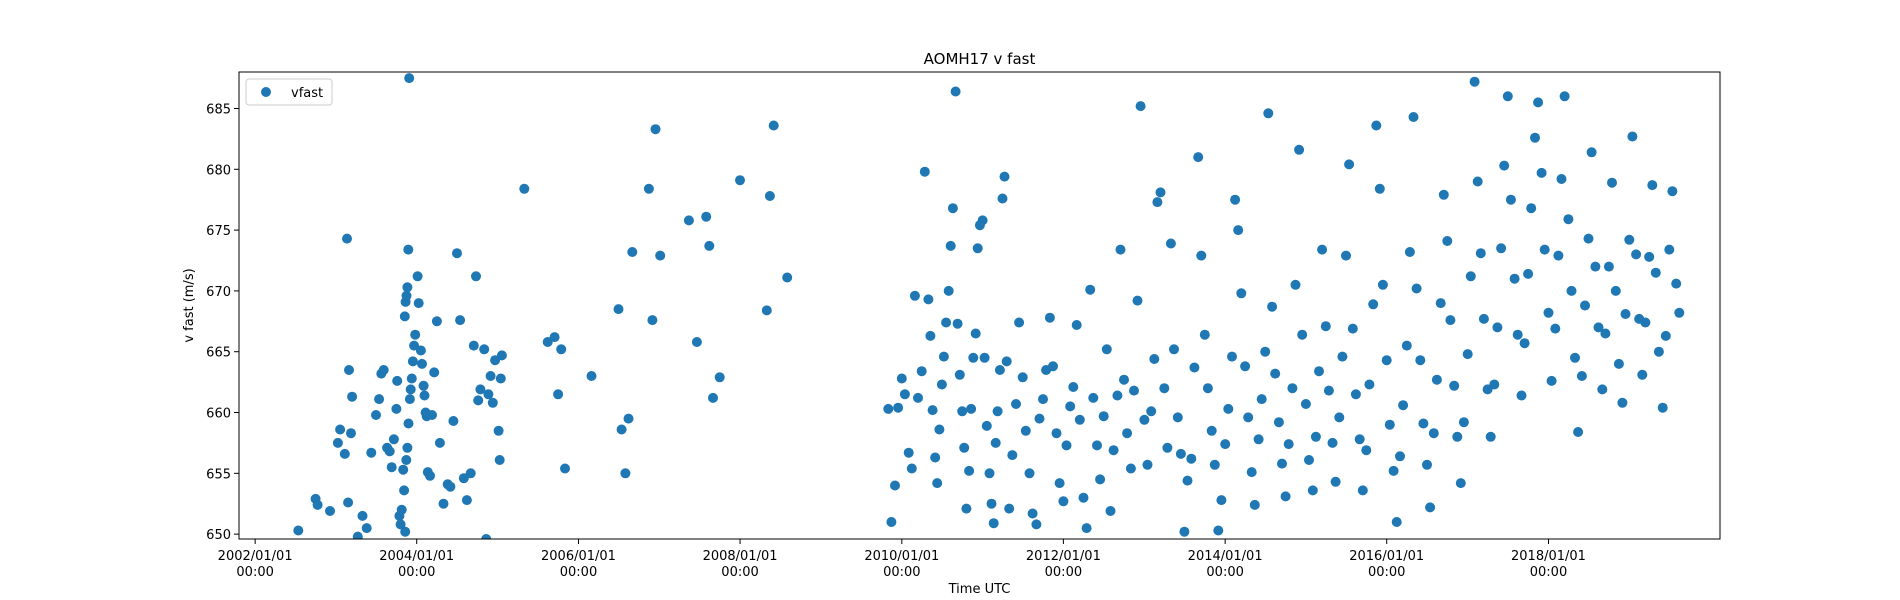 The image size is (1900, 600). Describe the element at coordinates (218, 170) in the screenshot. I see `y-tick-label: 680` at that location.